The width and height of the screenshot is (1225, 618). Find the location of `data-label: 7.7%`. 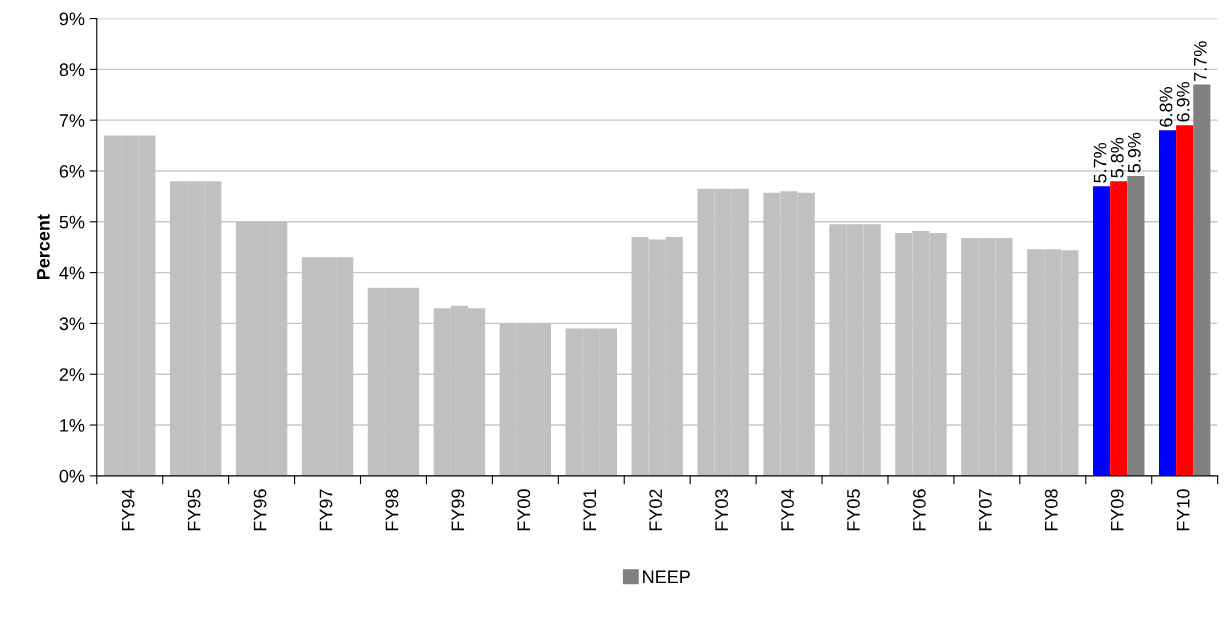

data-label: 7.7% is located at coordinates (1200, 61).